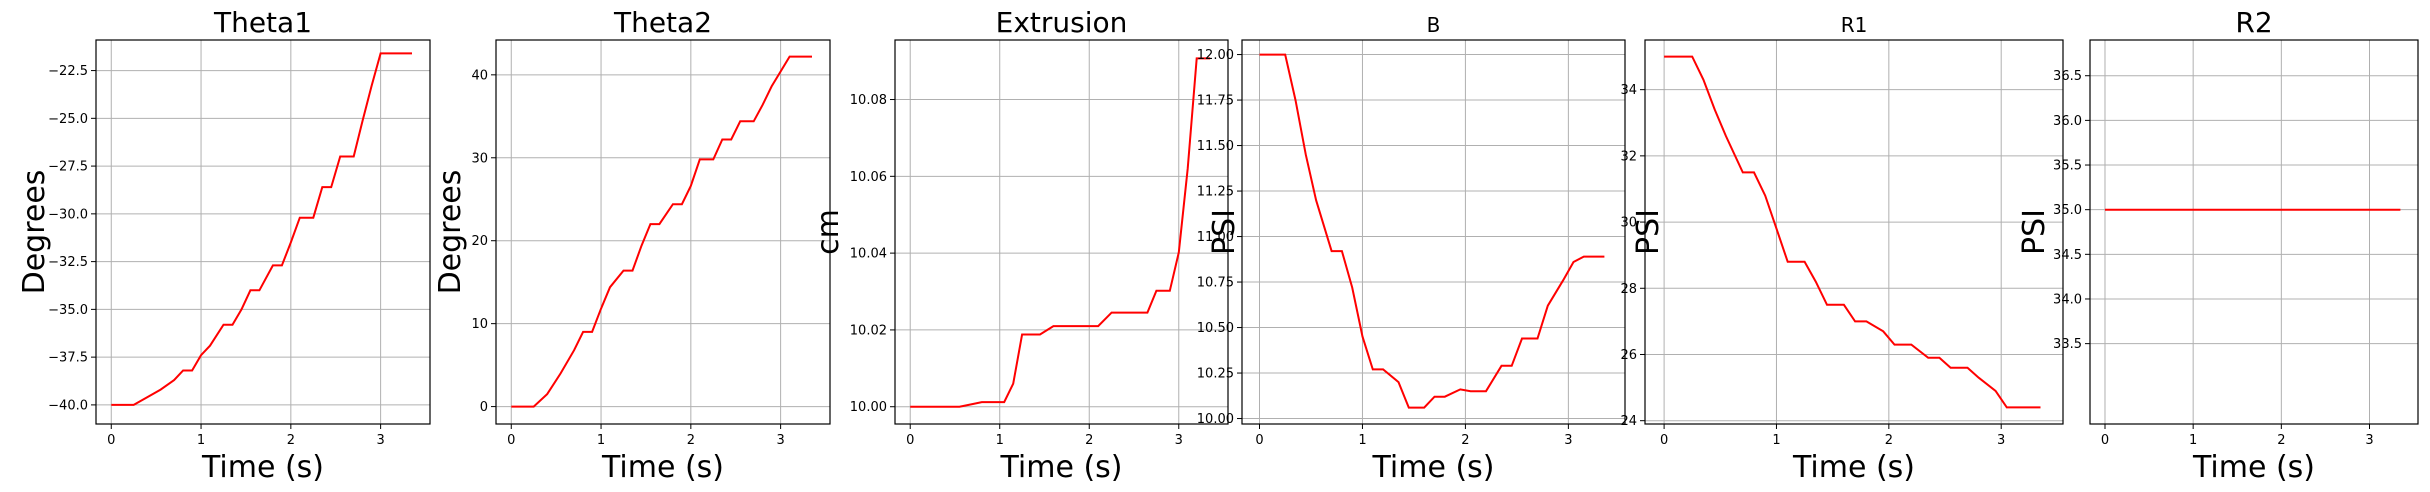 This screenshot has width=2430, height=492. Describe the element at coordinates (479, 241) in the screenshot. I see `y-tick-label: 20` at that location.